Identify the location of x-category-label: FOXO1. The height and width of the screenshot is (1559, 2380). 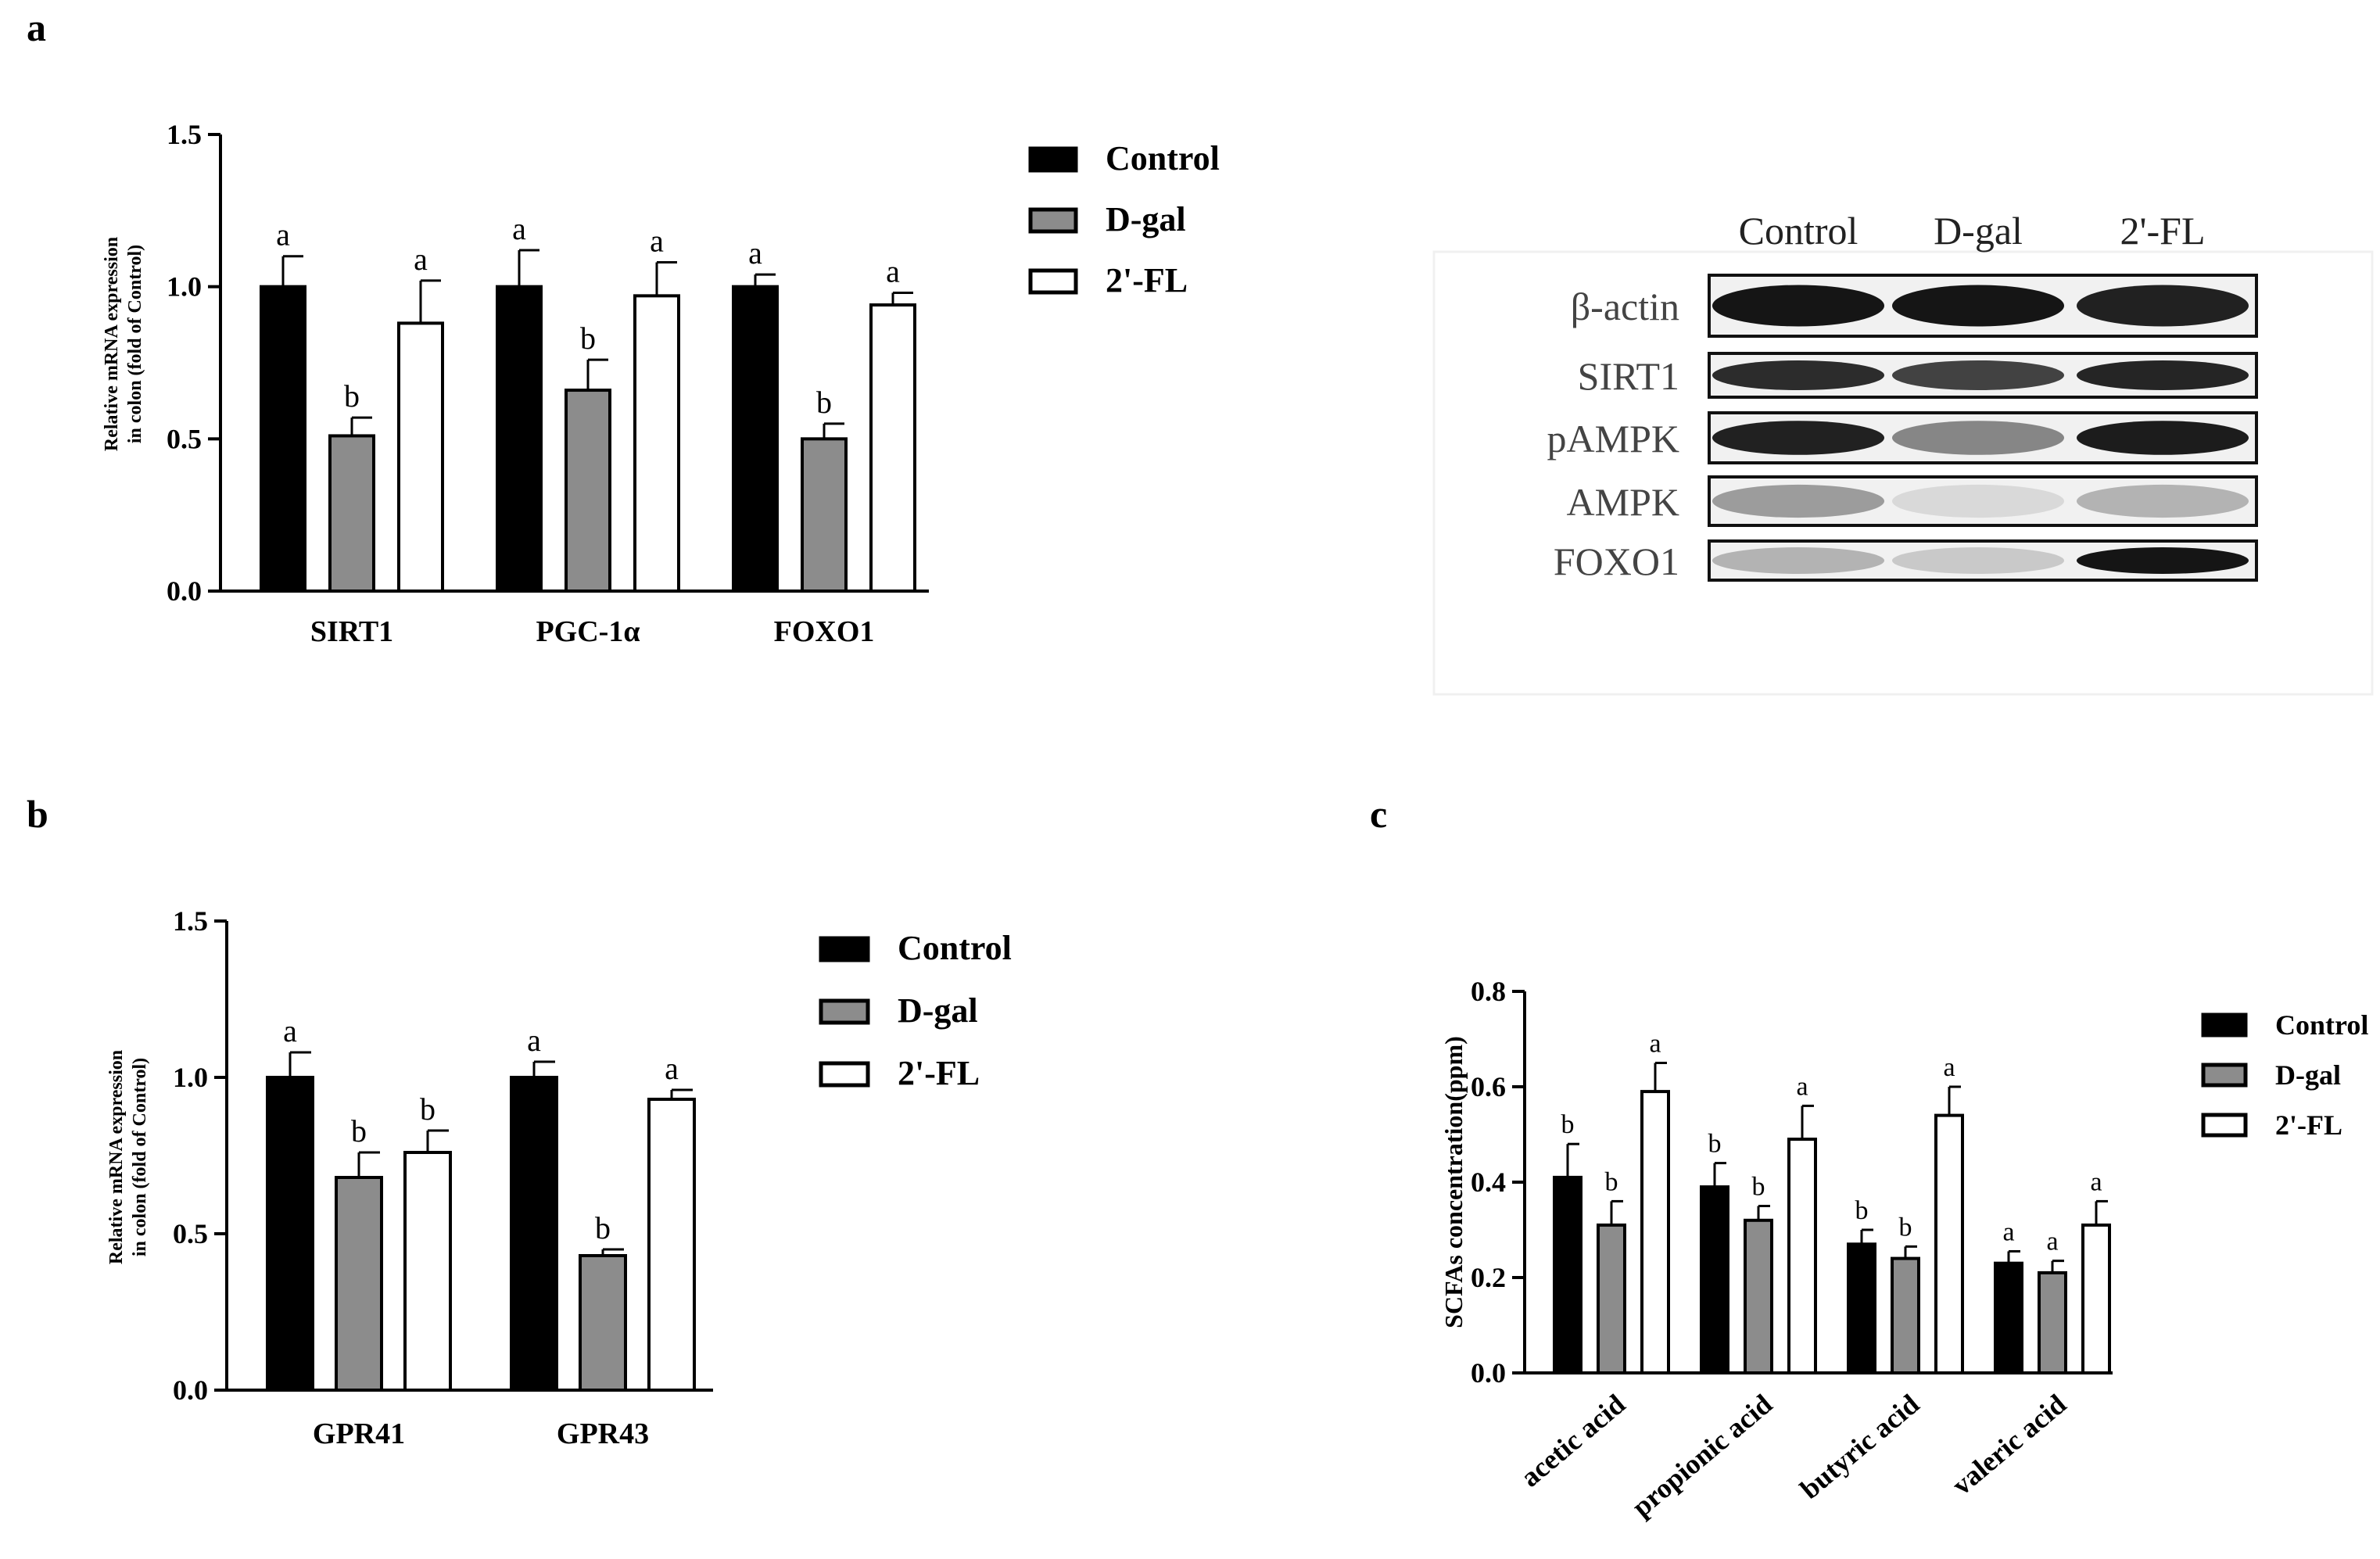
(824, 631).